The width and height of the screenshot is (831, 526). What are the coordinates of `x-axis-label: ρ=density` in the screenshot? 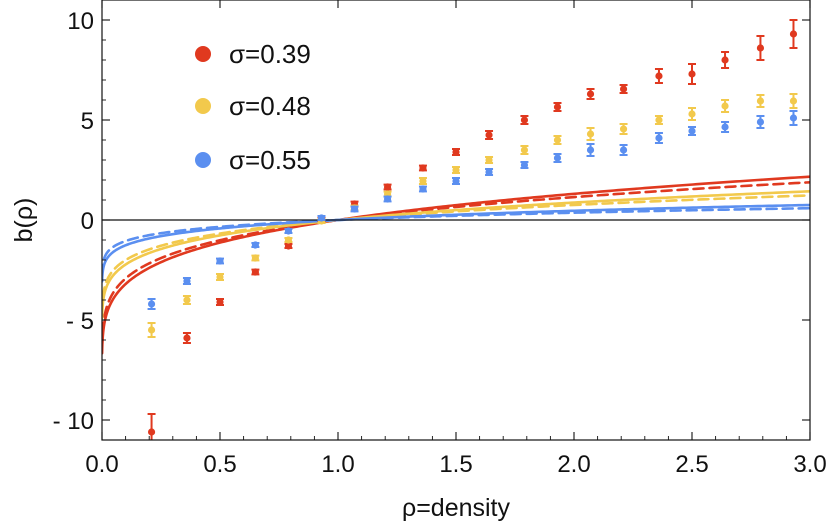 It's located at (456, 508).